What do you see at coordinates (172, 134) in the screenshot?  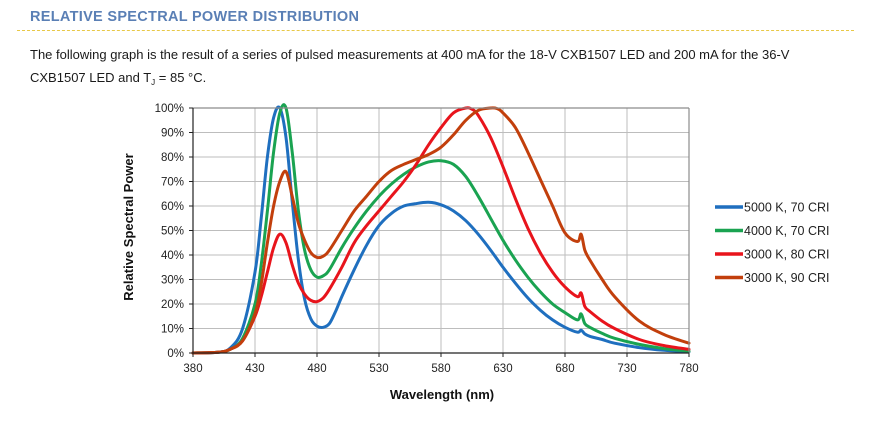 I see `y-tick-label: 90%` at bounding box center [172, 134].